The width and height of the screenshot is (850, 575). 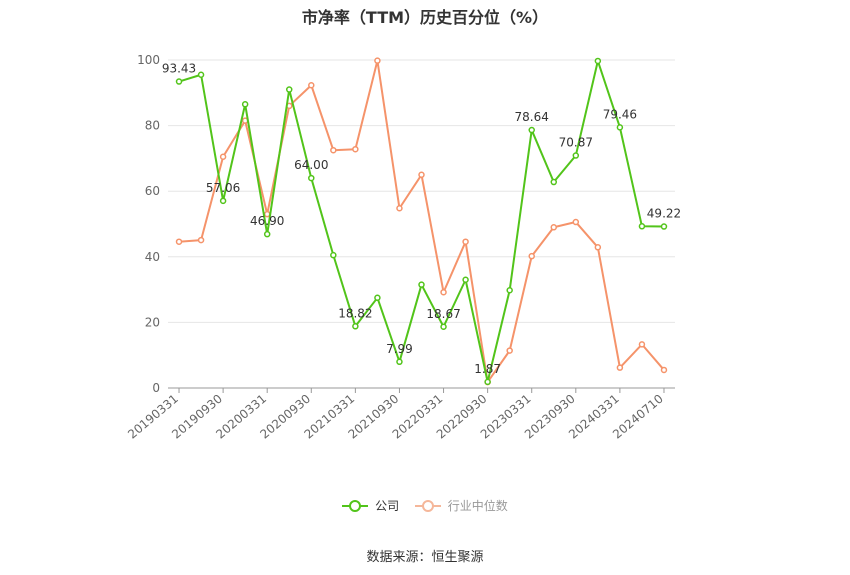 I want to click on data-label: 57.06, so click(x=223, y=188).